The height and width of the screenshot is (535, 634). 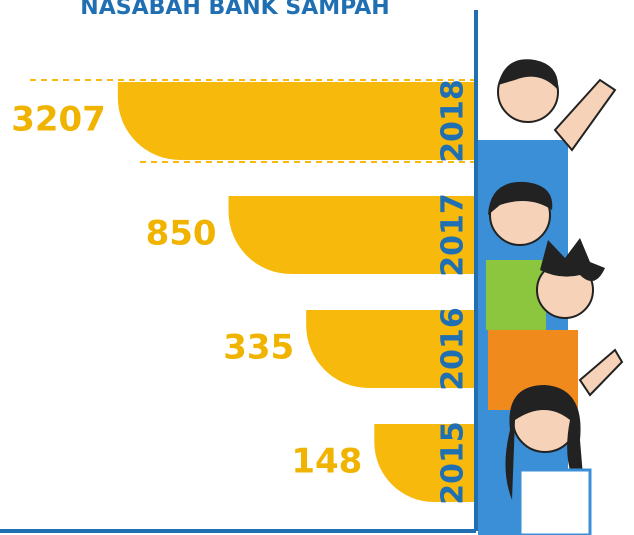 I want to click on chart-title: NASABAH BANK SAMPAH, so click(x=234, y=10).